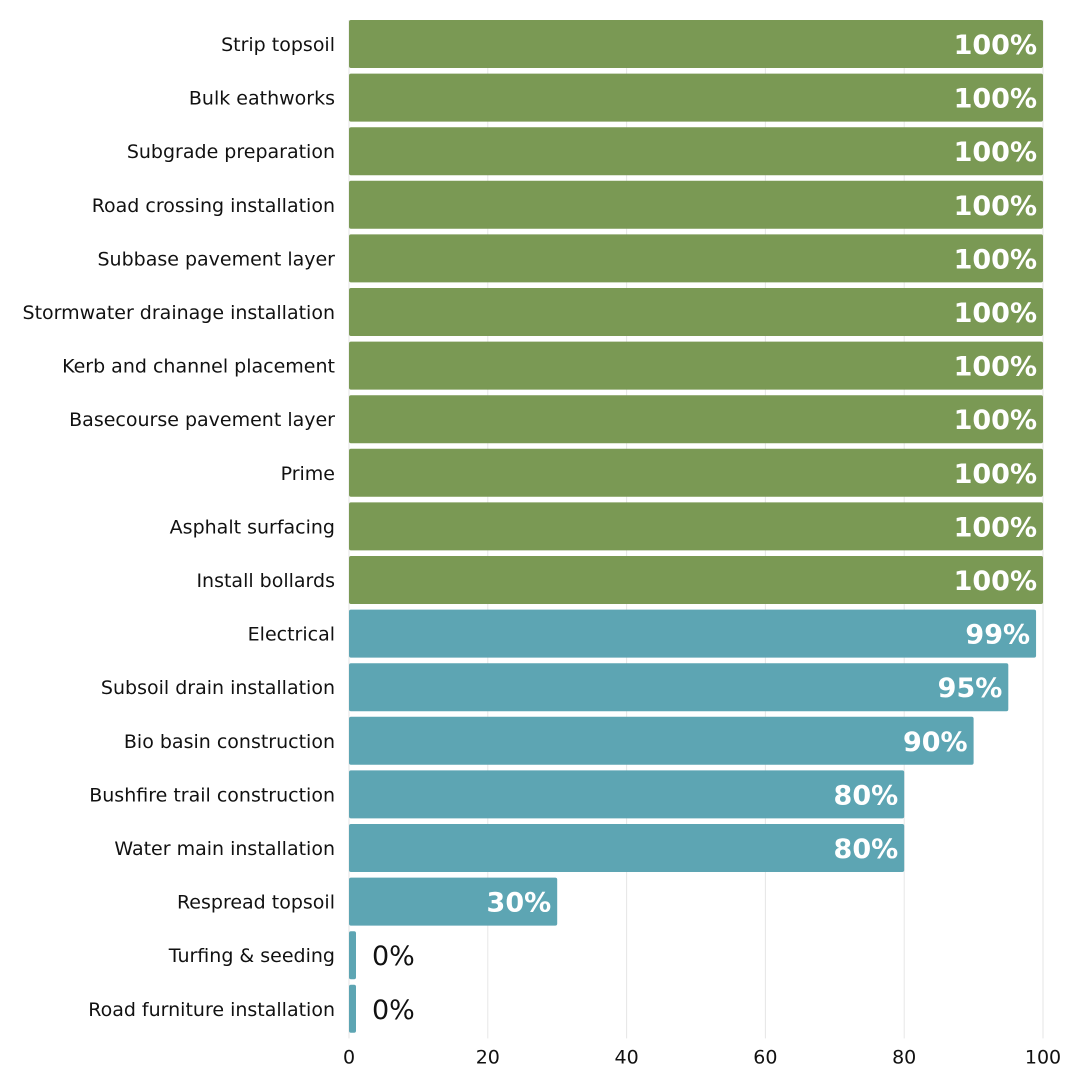  What do you see at coordinates (488, 1057) in the screenshot?
I see `x-tick-label: 20` at bounding box center [488, 1057].